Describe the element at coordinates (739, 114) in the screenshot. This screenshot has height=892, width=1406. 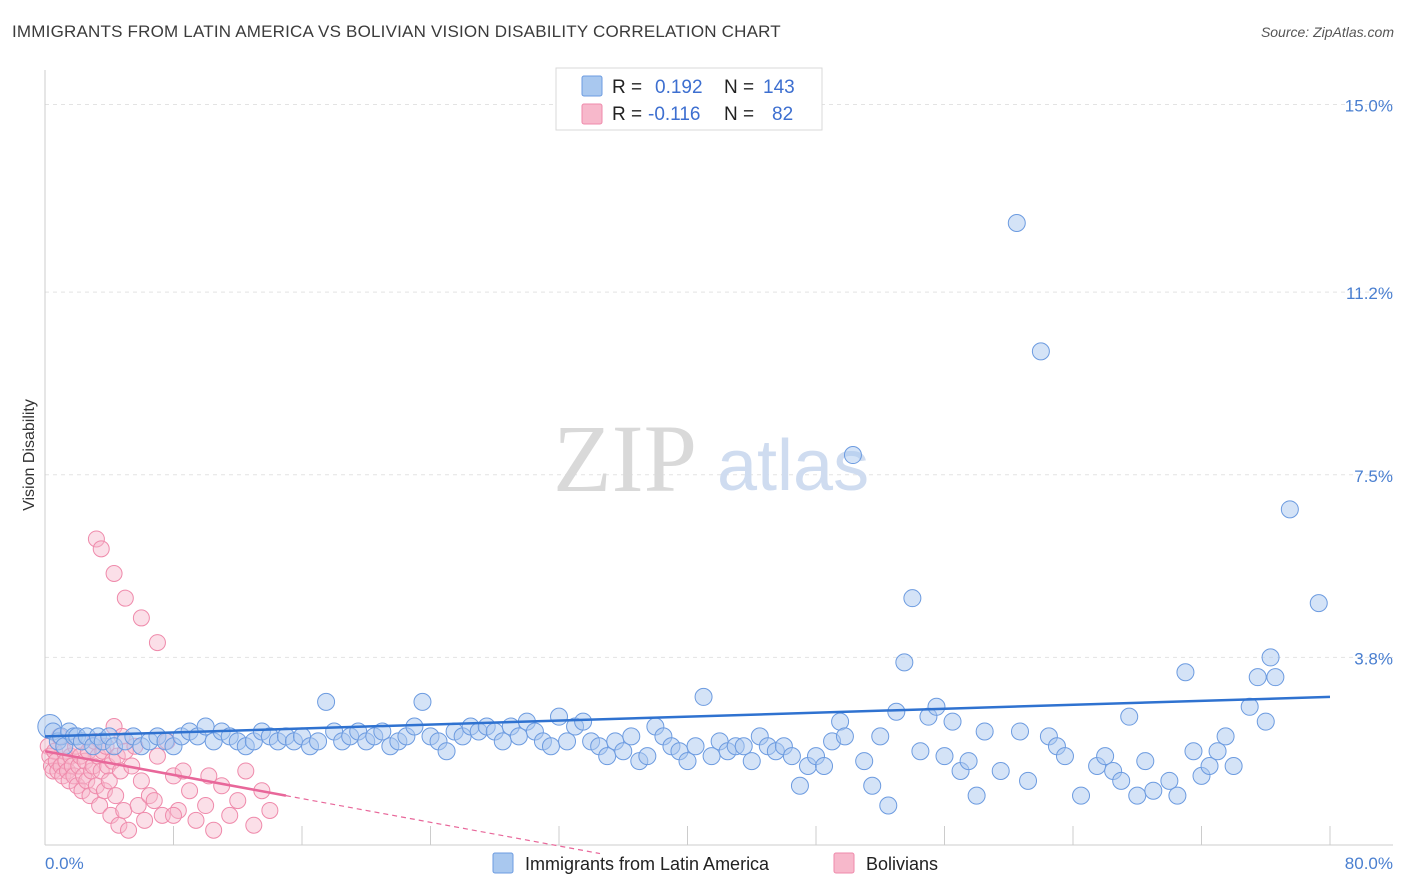
I see `legend-n-label-pink: N =` at that location.